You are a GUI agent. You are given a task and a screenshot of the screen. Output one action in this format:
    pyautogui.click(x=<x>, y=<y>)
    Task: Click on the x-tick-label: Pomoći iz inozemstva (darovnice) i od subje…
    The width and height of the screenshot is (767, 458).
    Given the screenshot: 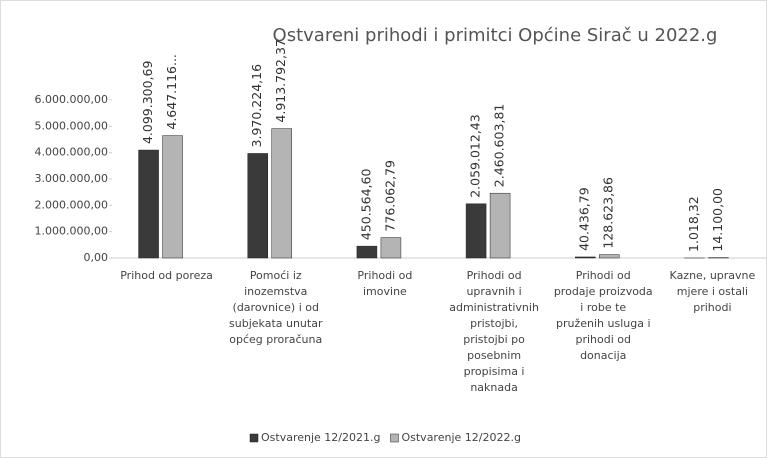 What is the action you would take?
    pyautogui.click(x=276, y=307)
    